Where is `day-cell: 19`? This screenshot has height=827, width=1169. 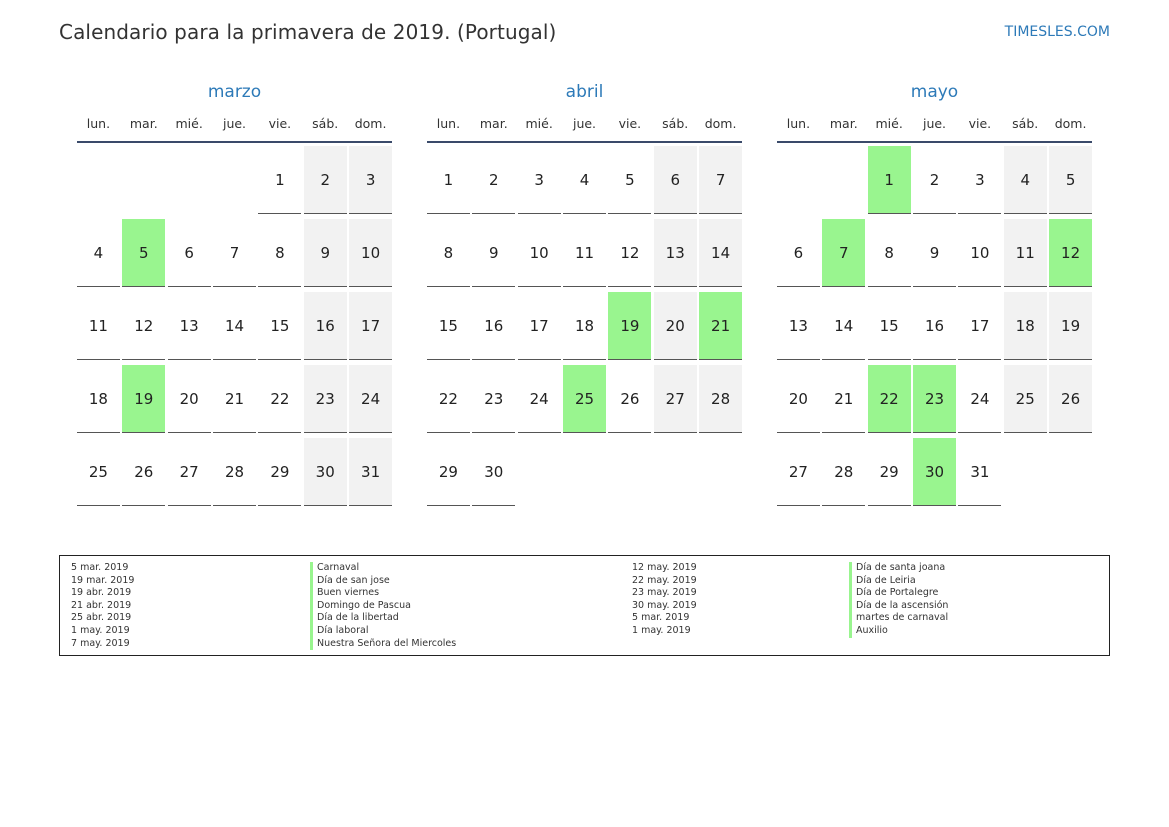
day-cell: 19 is located at coordinates (1071, 326).